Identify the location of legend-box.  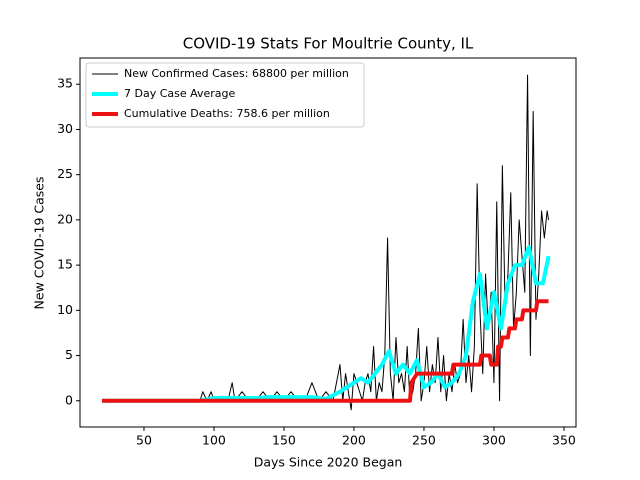
(225, 95).